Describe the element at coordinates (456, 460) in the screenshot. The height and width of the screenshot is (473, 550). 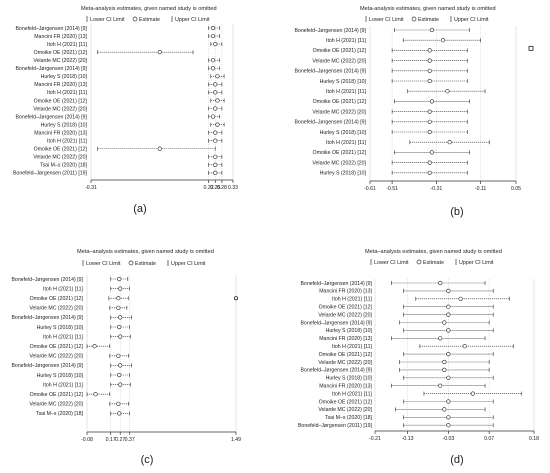
I see `panel-caption: (d)` at that location.